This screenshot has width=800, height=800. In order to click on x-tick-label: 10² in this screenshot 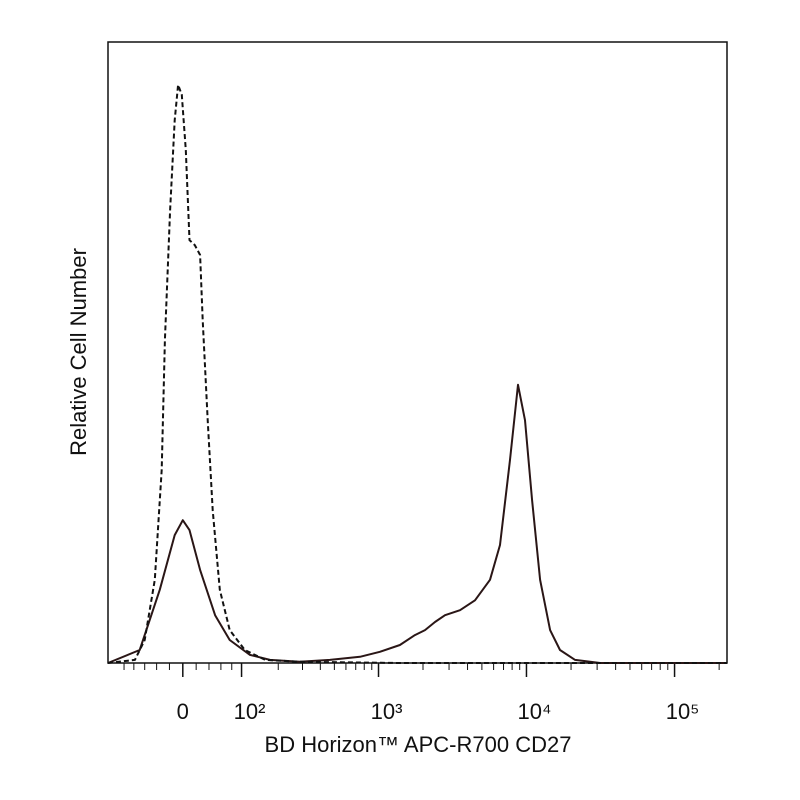, I will do `click(250, 711)`.